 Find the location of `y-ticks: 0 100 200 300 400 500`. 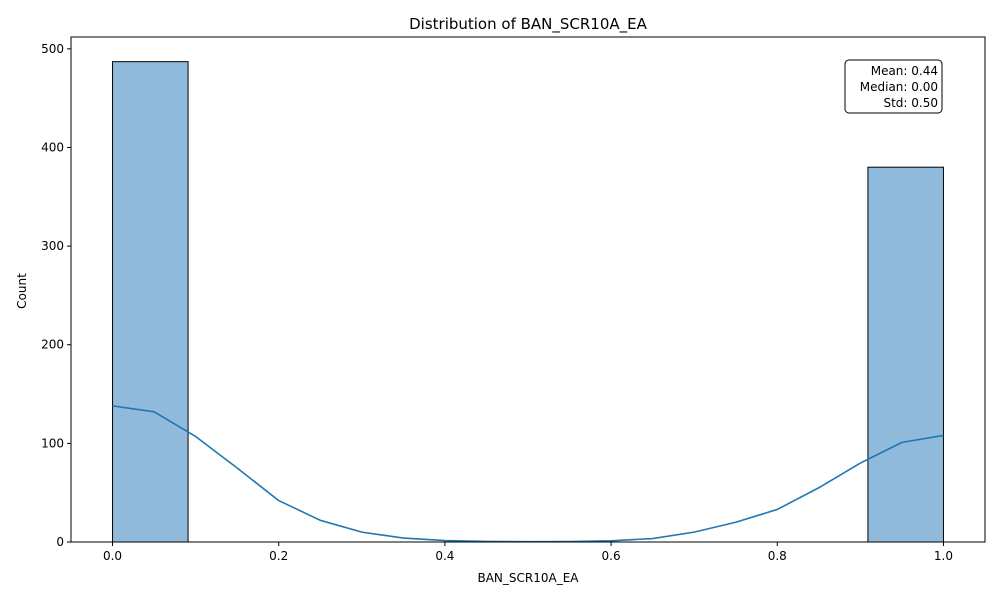

y-ticks: 0 100 200 300 400 500 is located at coordinates (56, 295).